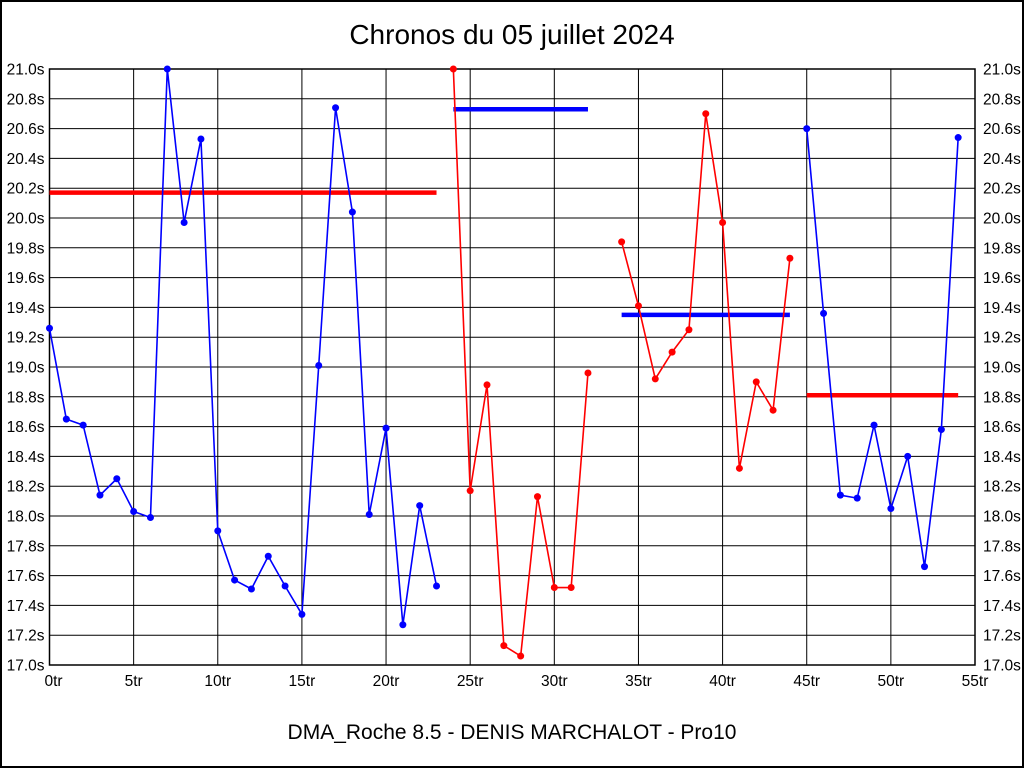 This screenshot has width=1024, height=768. Describe the element at coordinates (26, 308) in the screenshot. I see `y-axis-label-left: 19.4s` at that location.